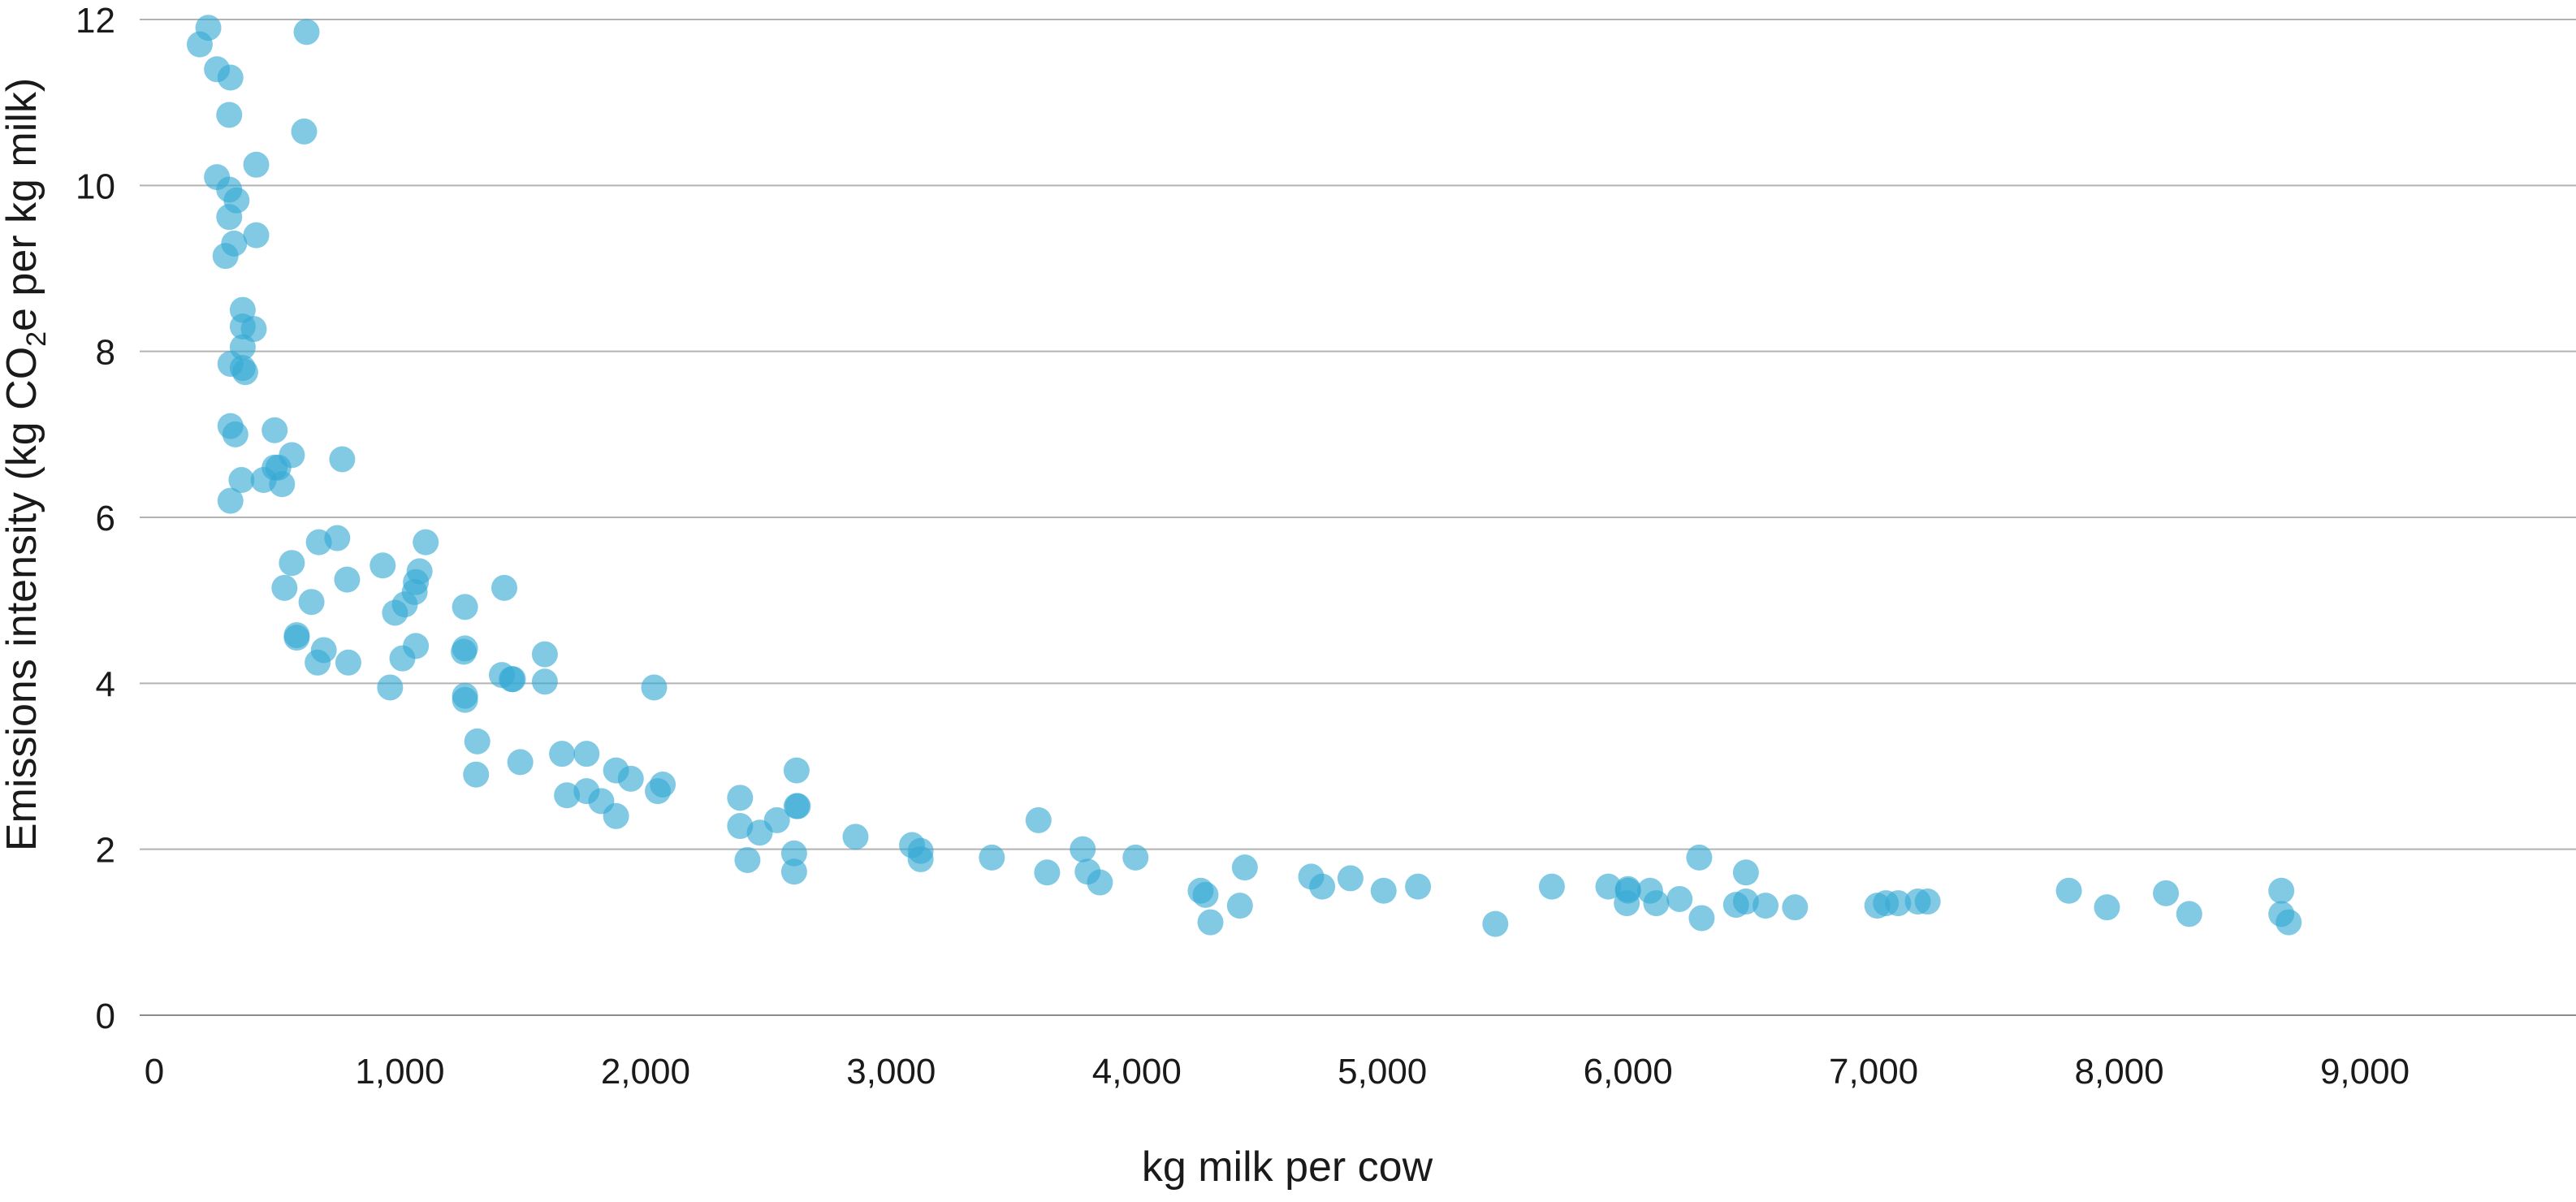 The width and height of the screenshot is (2576, 1202). I want to click on y-axis-tick-labels: 0 2 4 6 8 10 12, so click(96, 518).